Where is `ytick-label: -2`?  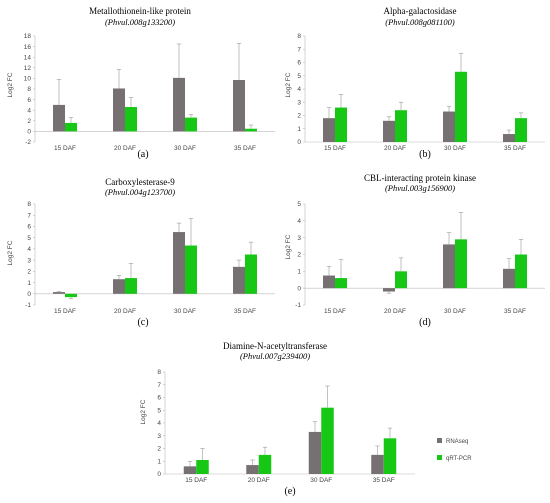 ytick-label: -2 is located at coordinates (28, 142).